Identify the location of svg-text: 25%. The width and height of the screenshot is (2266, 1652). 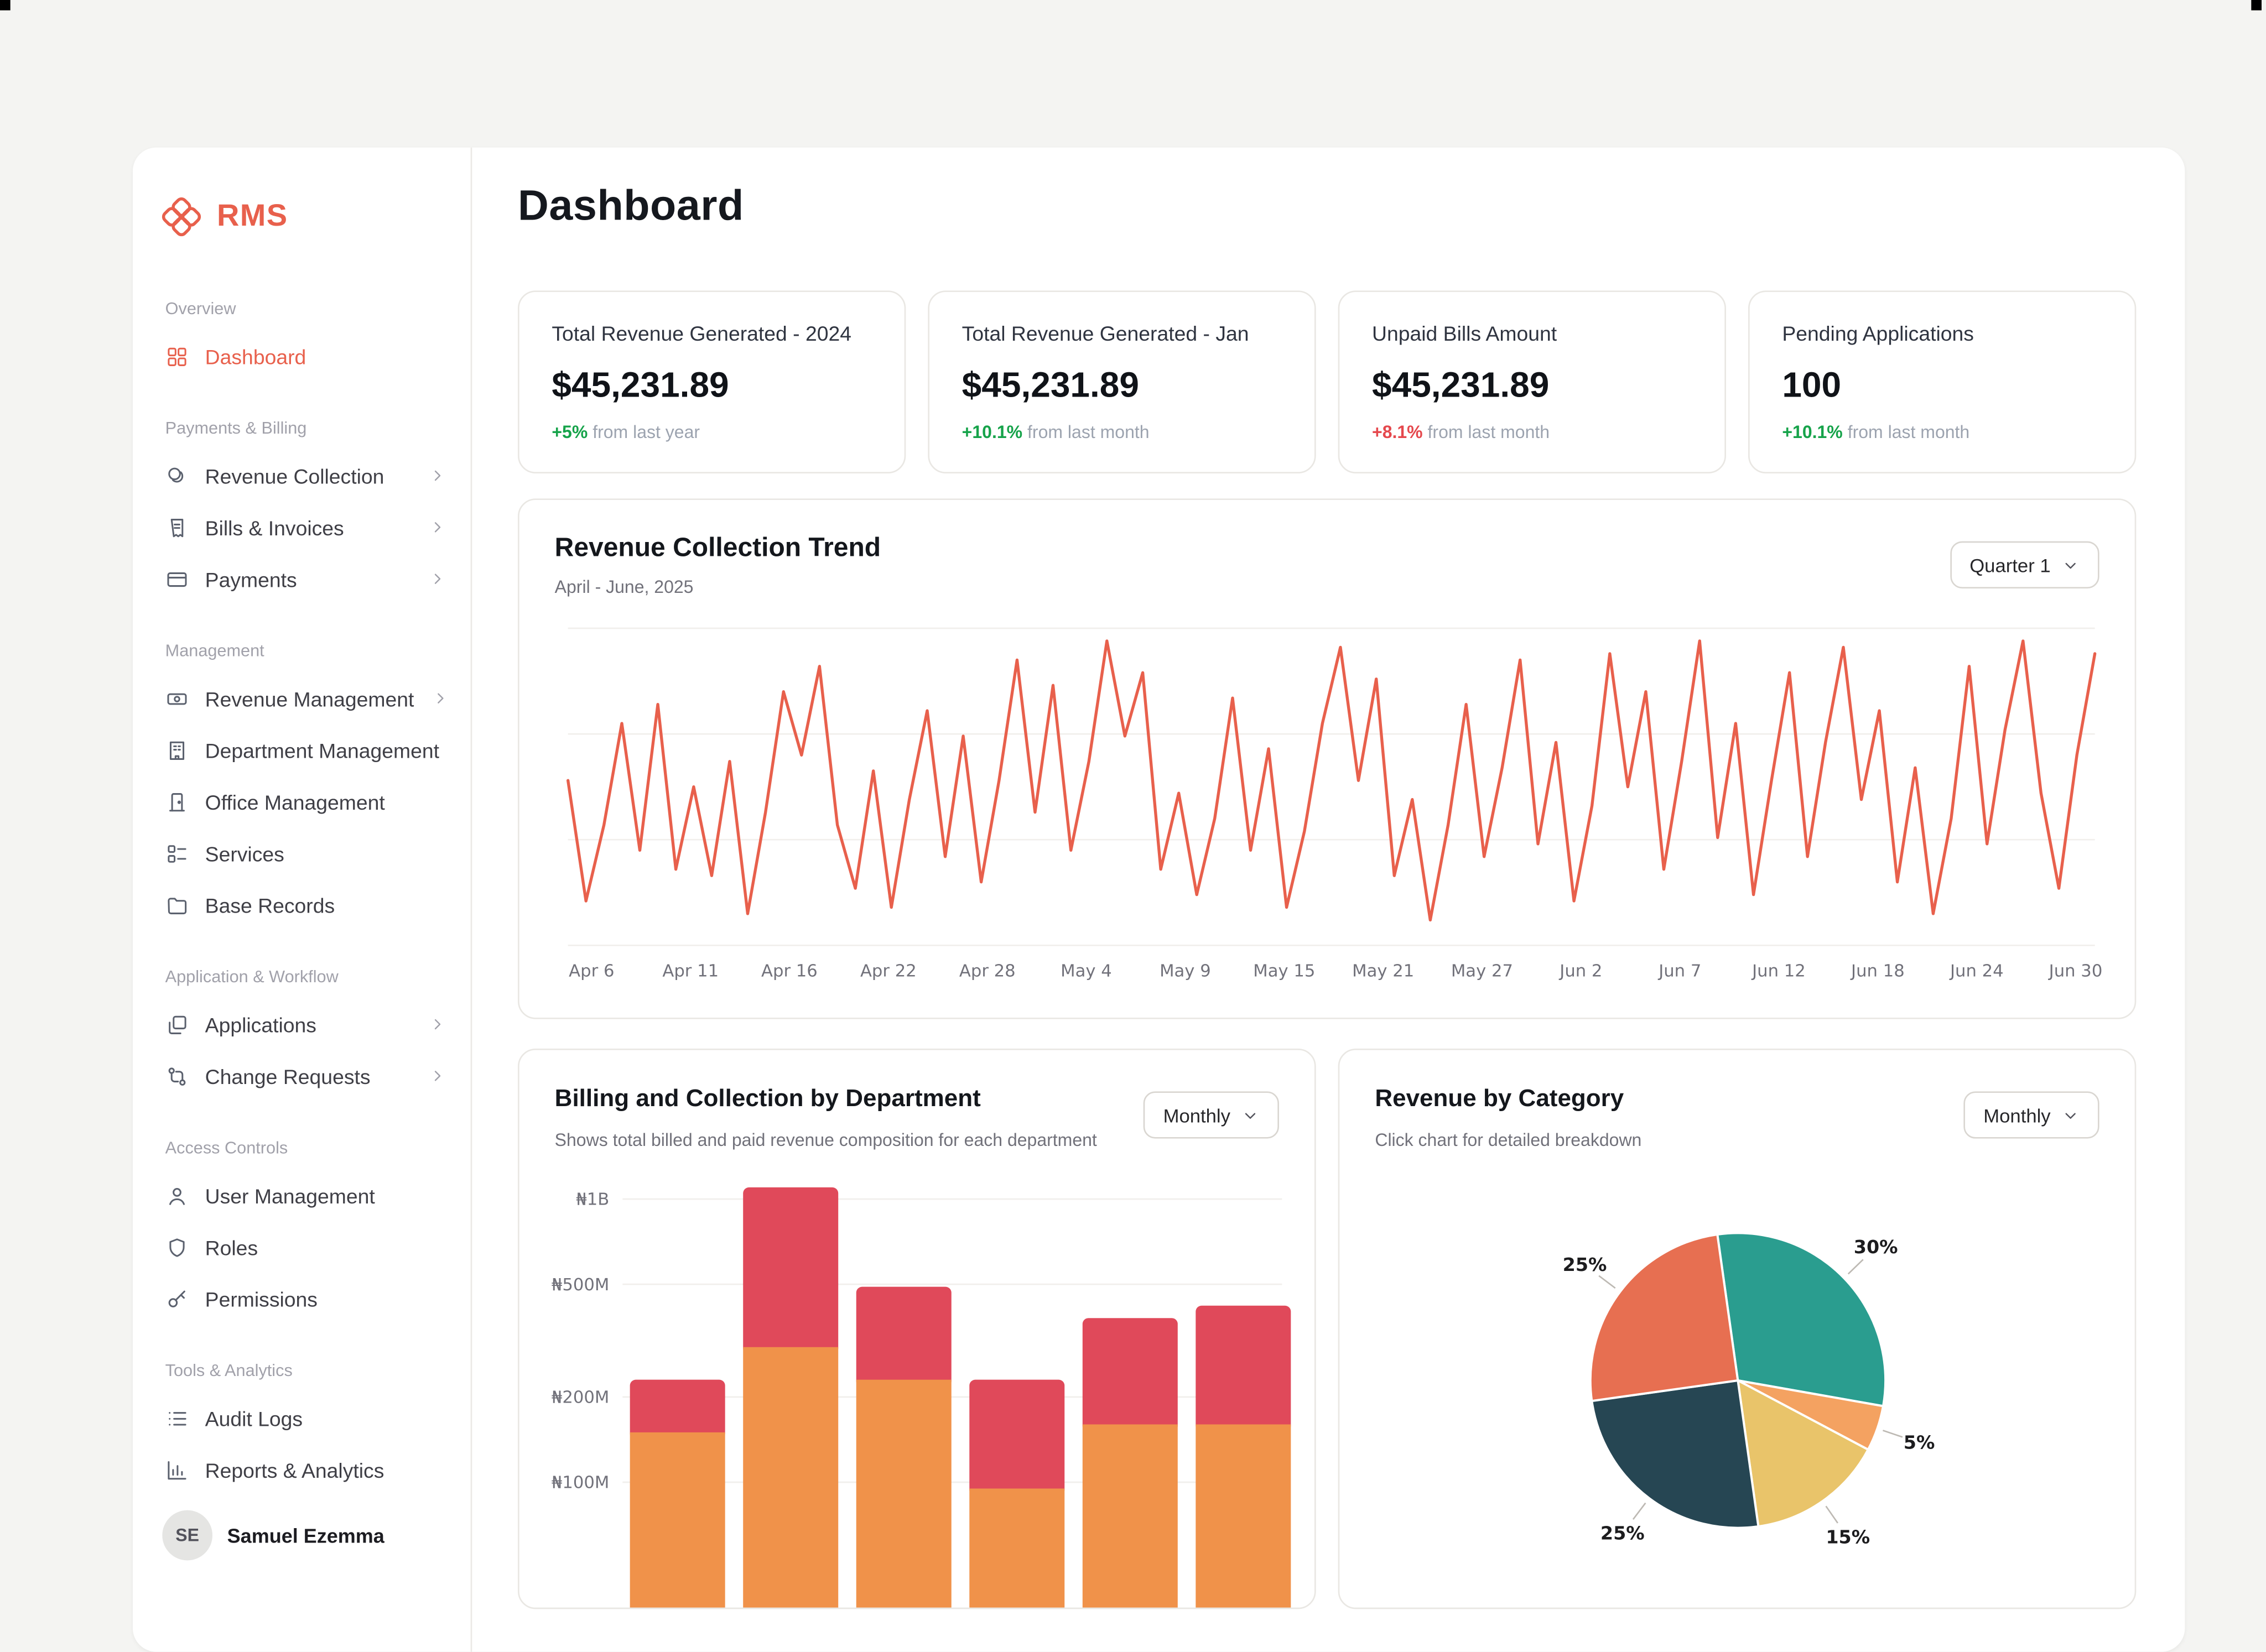
(1622, 1533).